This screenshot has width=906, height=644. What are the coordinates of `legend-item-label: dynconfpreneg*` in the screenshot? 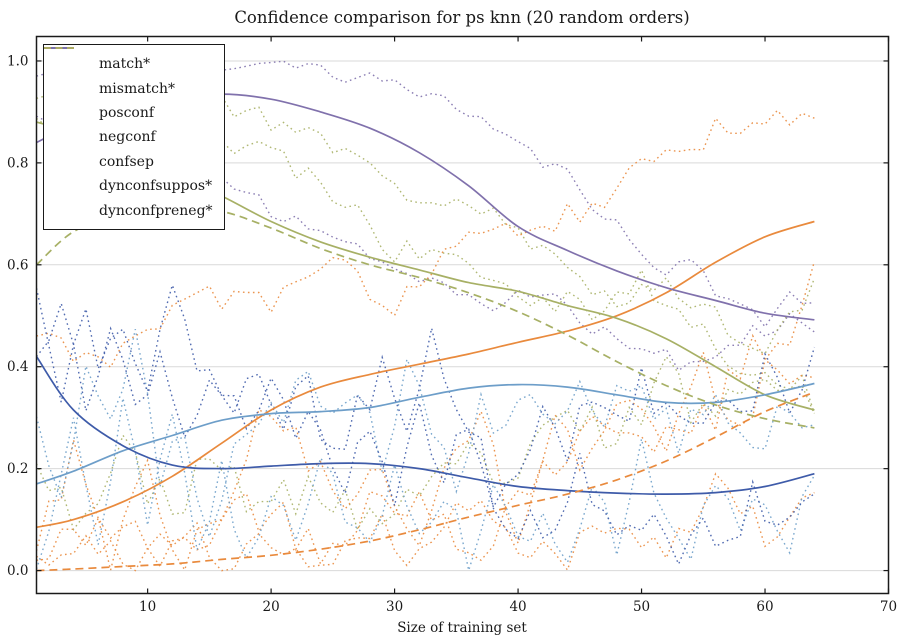 It's located at (156, 210).